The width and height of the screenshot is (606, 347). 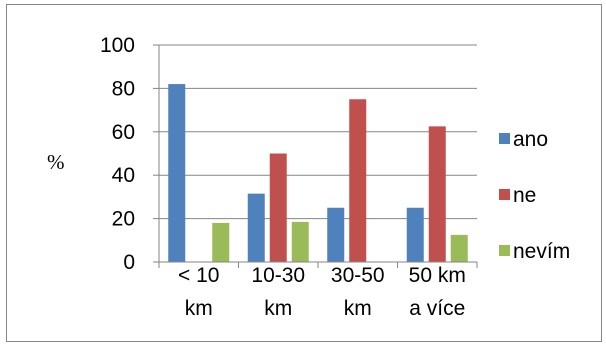 What do you see at coordinates (437, 308) in the screenshot?
I see `x-category-label: a více` at bounding box center [437, 308].